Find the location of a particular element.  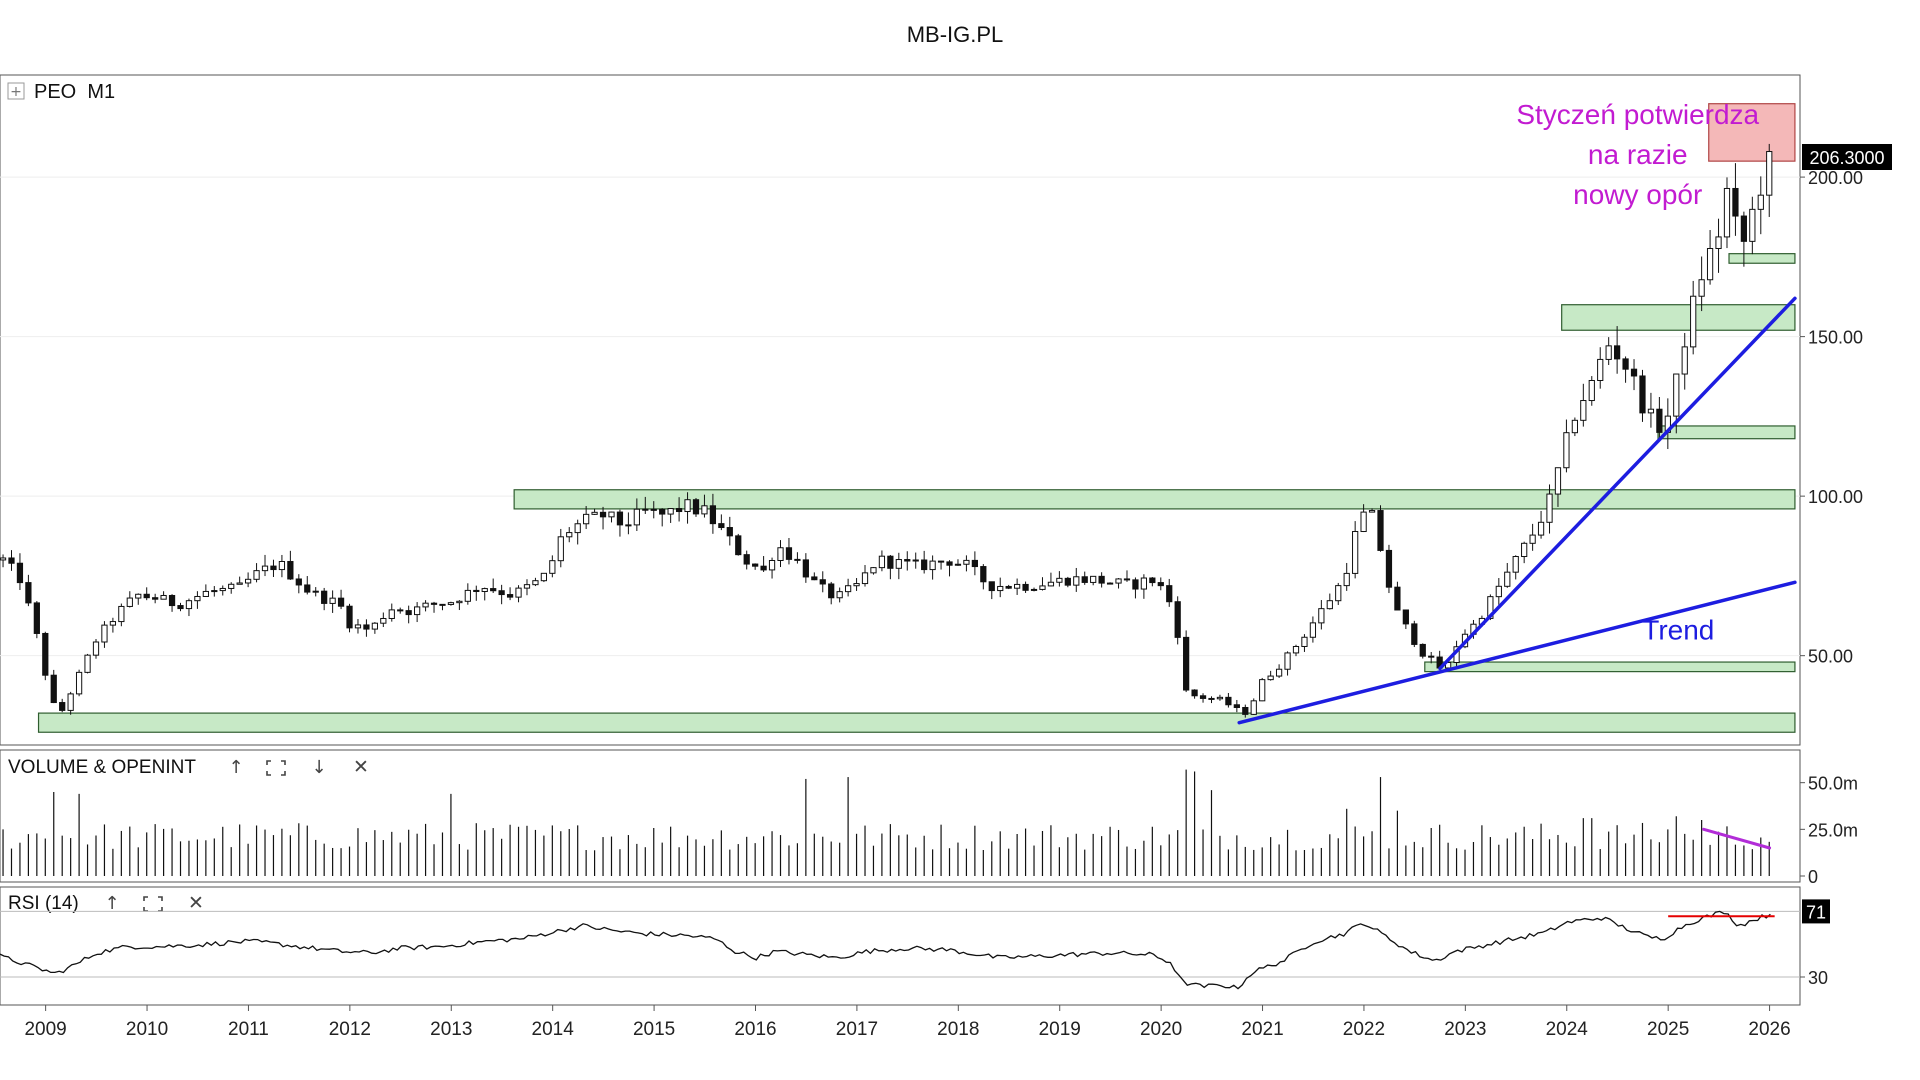

price-expand-button: + is located at coordinates (16, 91).